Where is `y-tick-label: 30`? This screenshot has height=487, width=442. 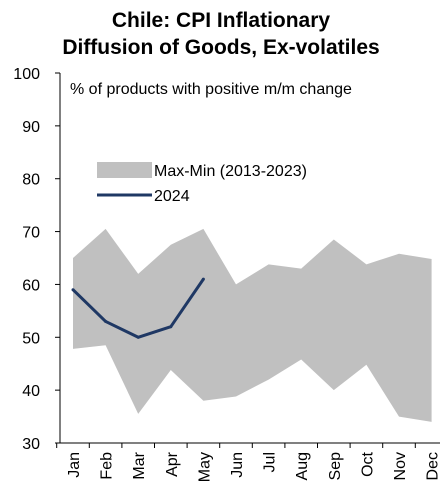
y-tick-label: 30 is located at coordinates (31, 444).